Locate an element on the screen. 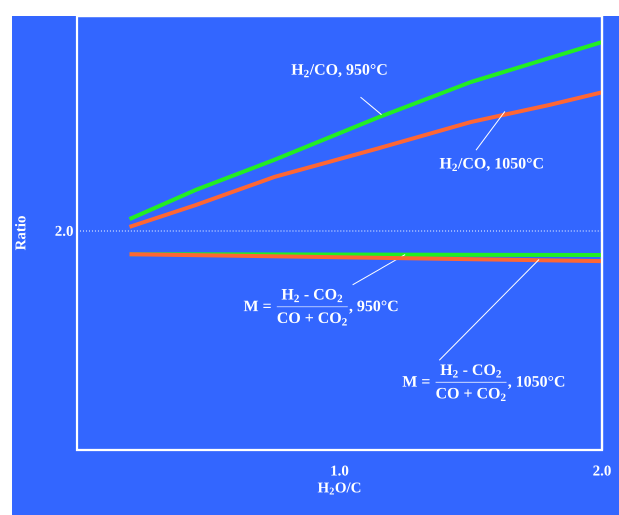 This screenshot has height=515, width=619. x-tick-label: 1.0 is located at coordinates (339, 471).